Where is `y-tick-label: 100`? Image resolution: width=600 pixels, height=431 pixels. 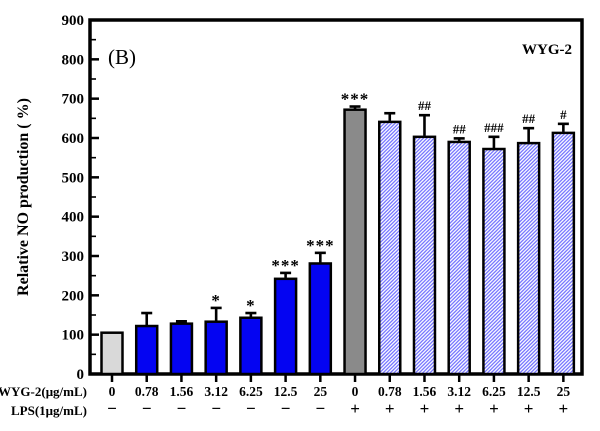 y-tick-label: 100 is located at coordinates (73, 336).